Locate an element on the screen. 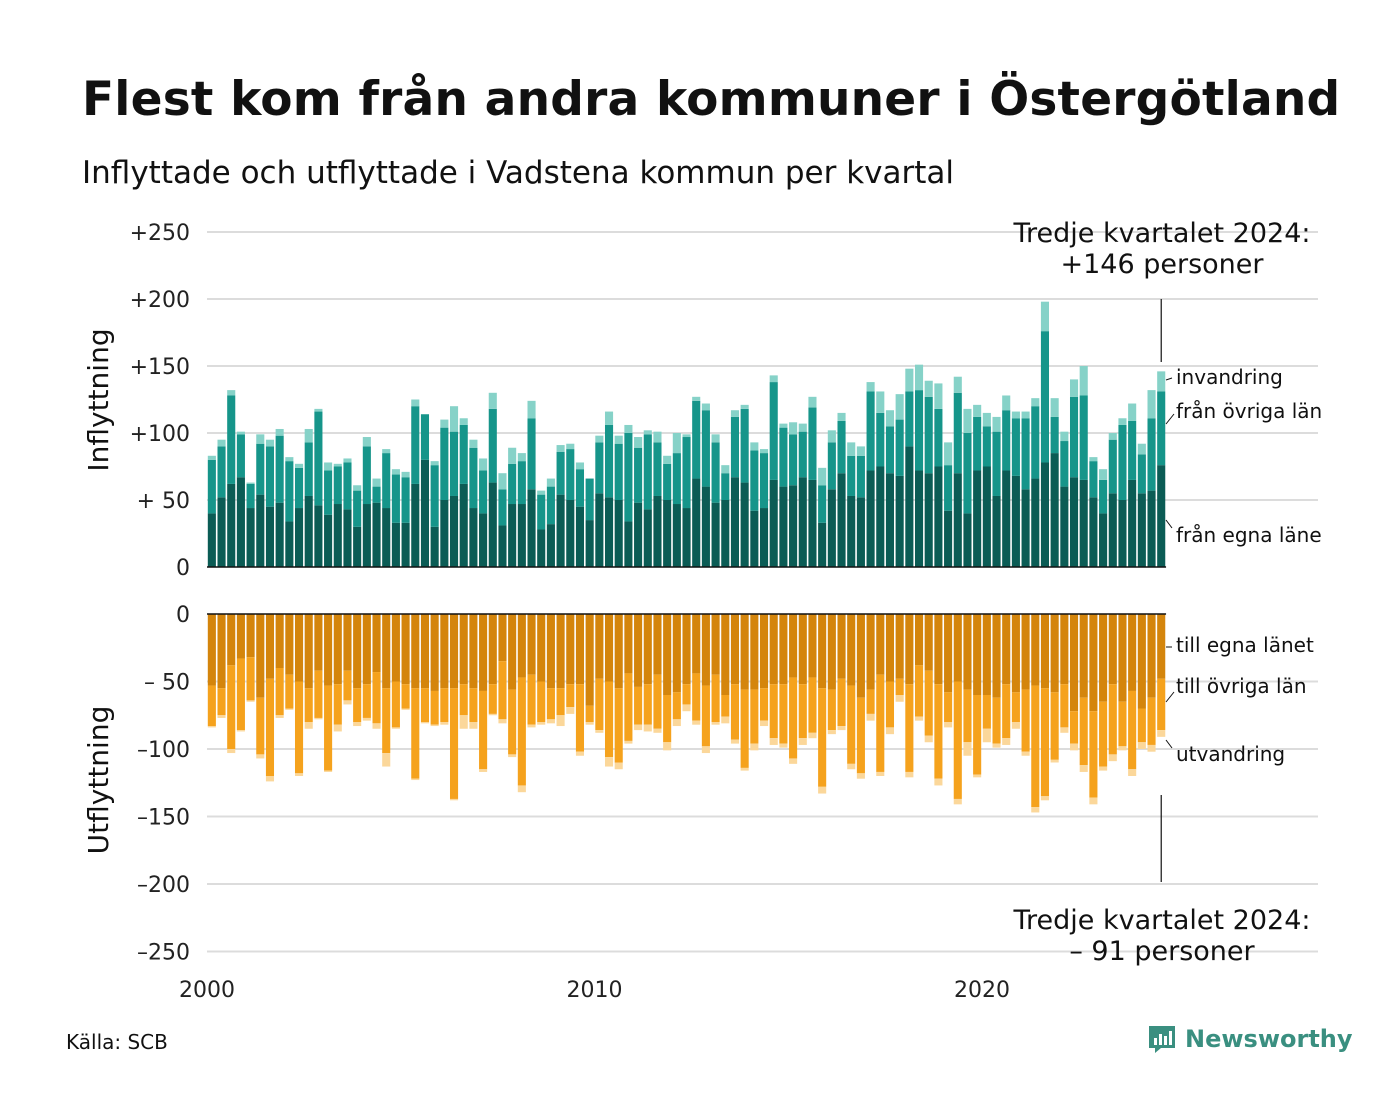 This screenshot has height=1120, width=1400. y-tick-label-bottom: –100 is located at coordinates (163, 750).